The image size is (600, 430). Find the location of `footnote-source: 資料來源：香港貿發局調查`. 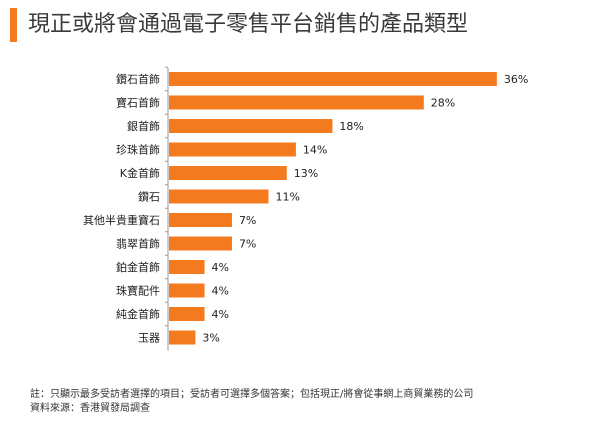

footnote-source: 資料來源：香港貿發局調查 is located at coordinates (90, 408).